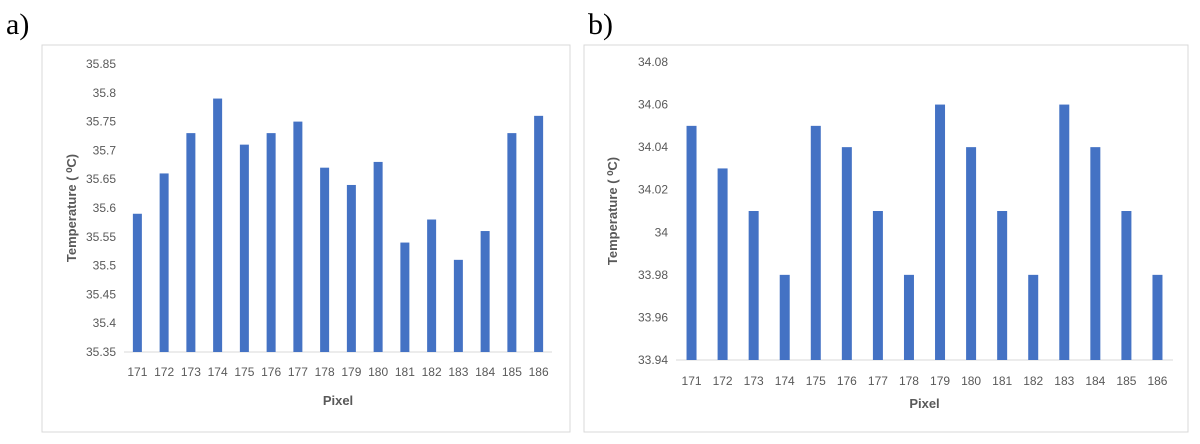  I want to click on y-tick-label: 35.6, so click(105, 208).